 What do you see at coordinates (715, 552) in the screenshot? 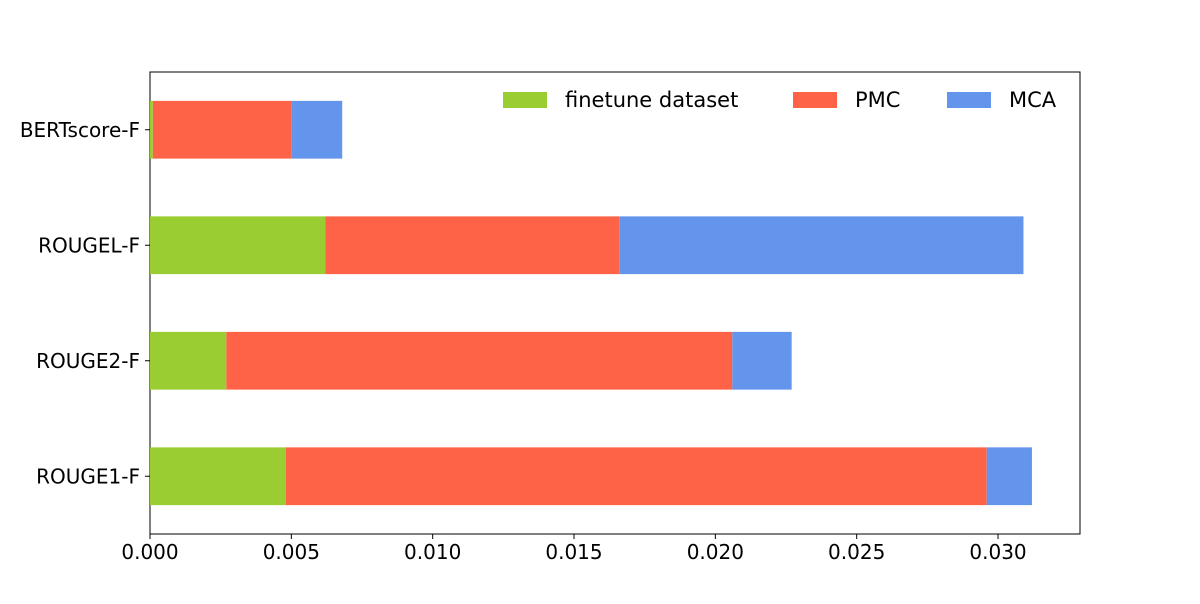
I see `x-tick-label: 0.020` at bounding box center [715, 552].